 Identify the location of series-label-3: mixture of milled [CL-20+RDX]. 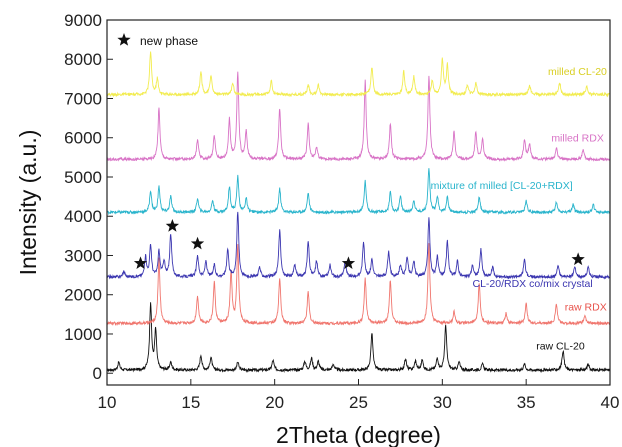
(502, 186).